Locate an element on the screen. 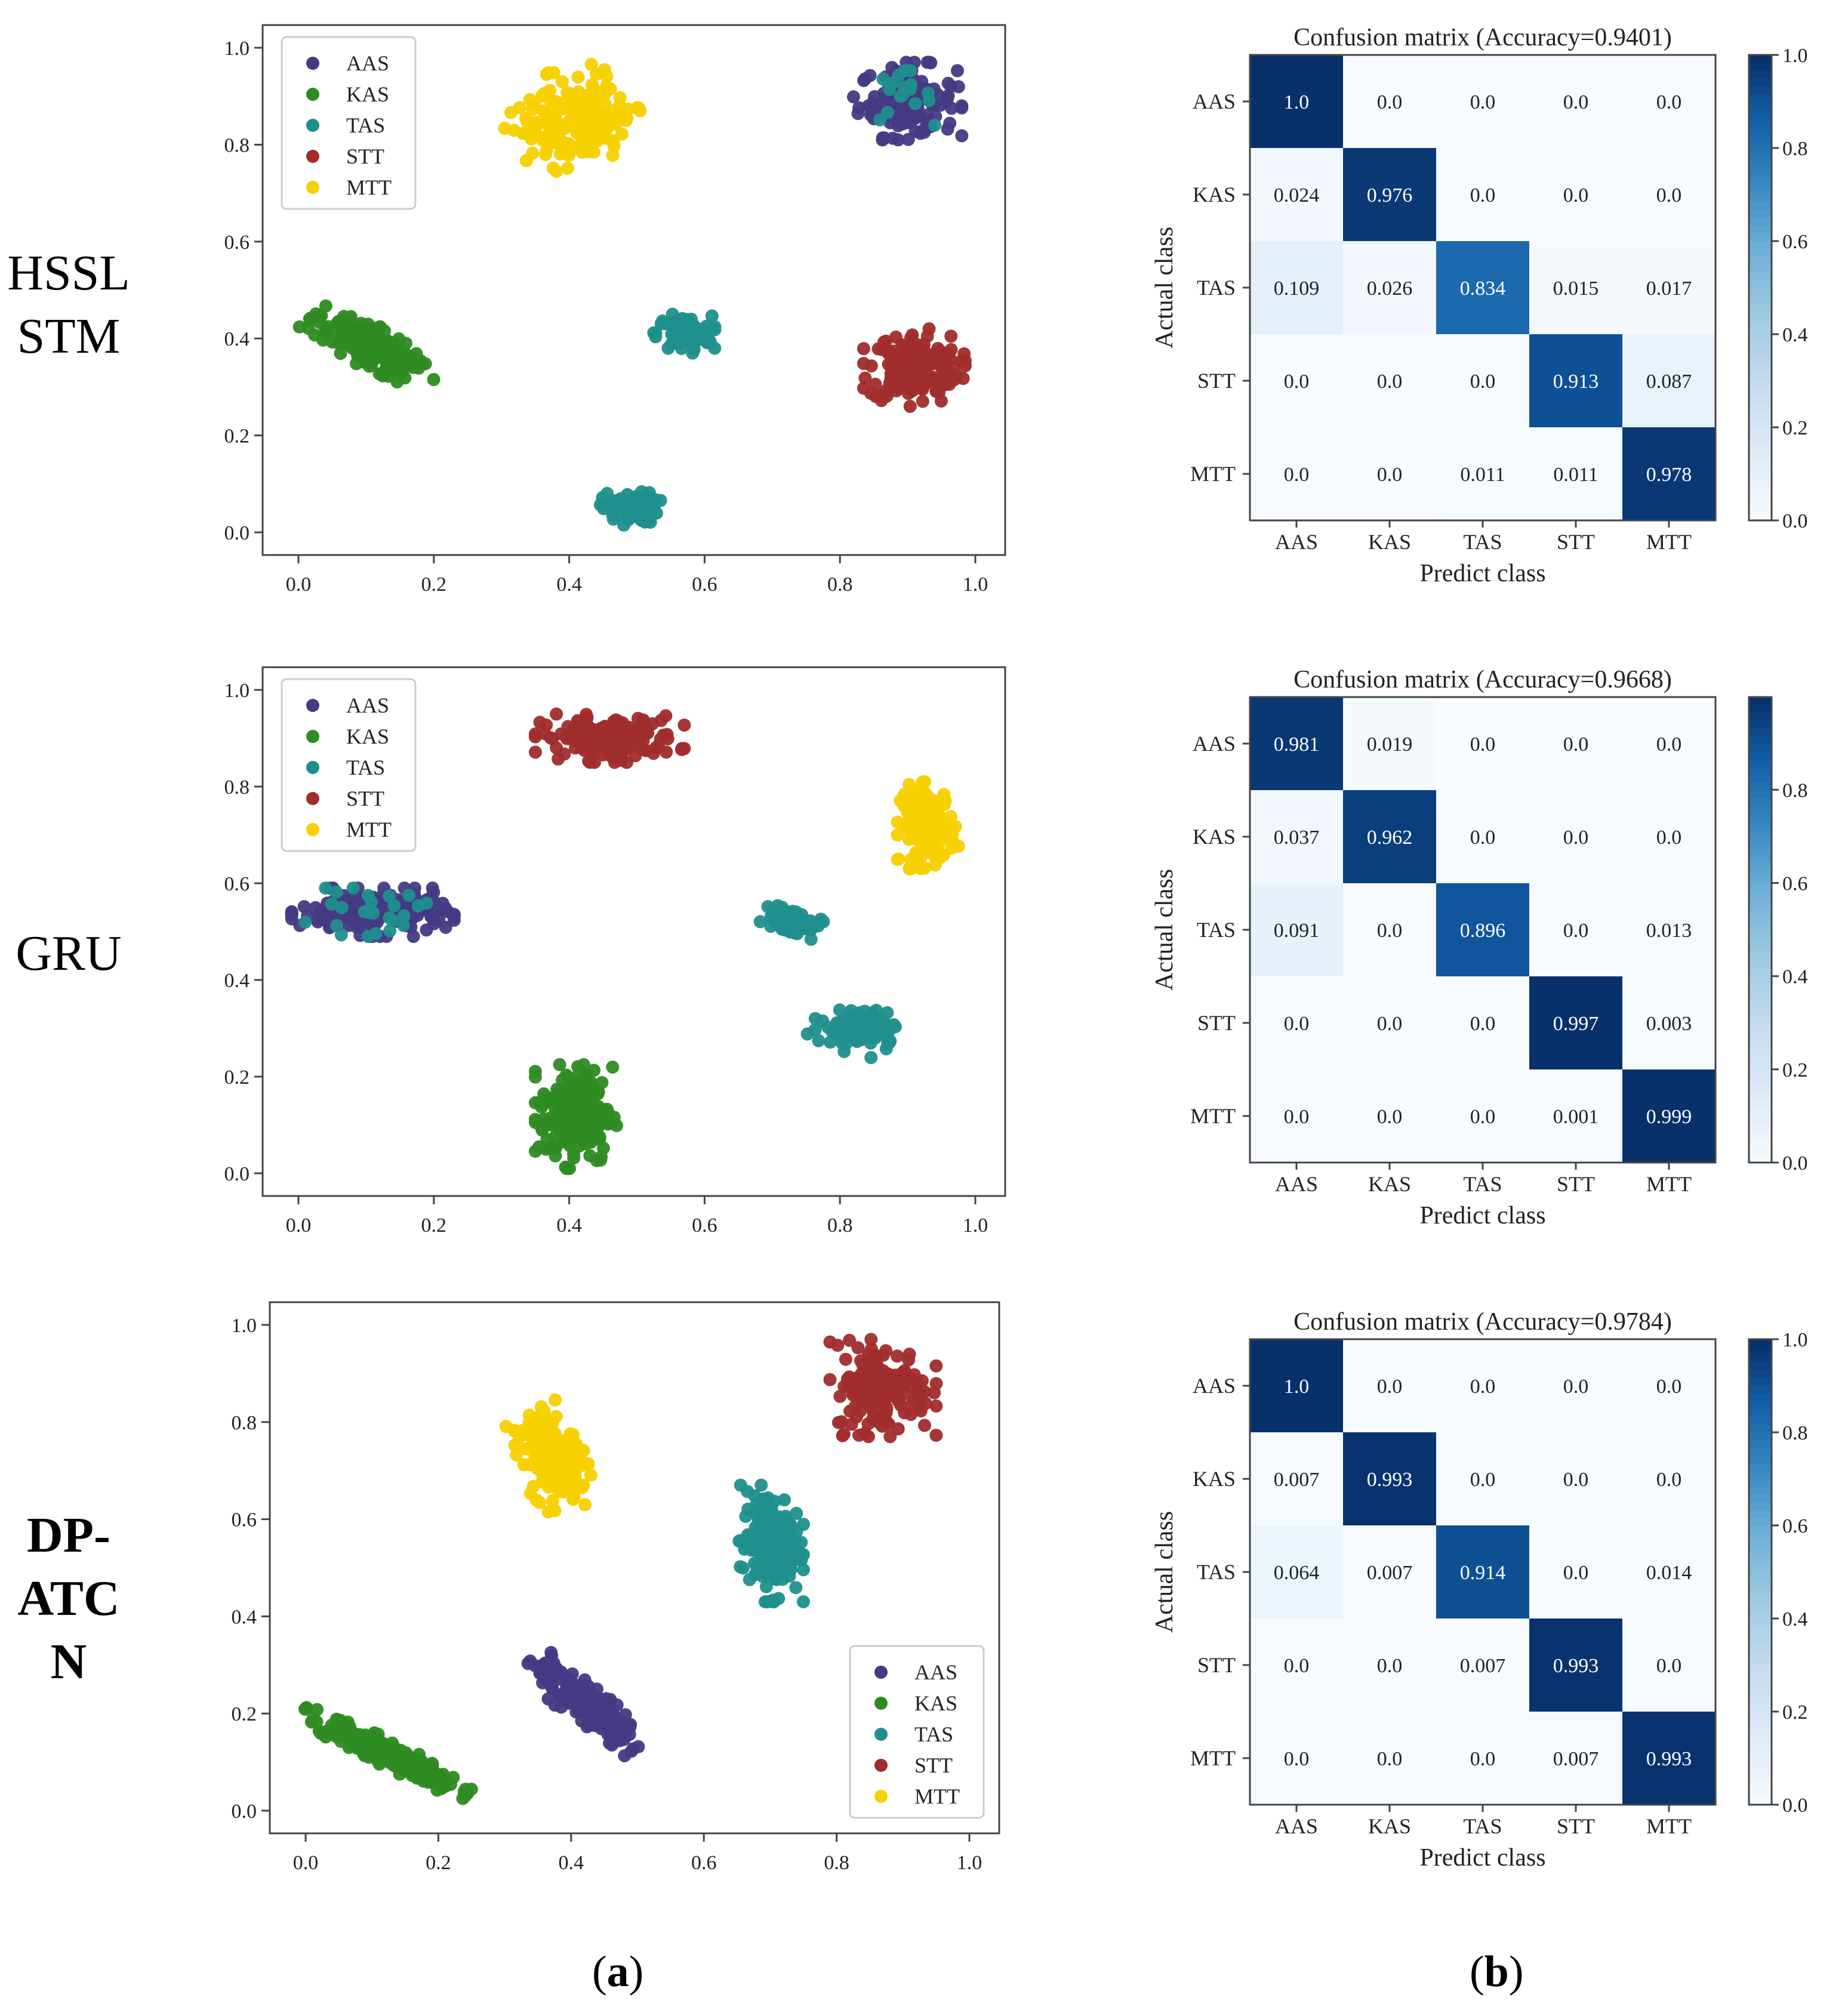 Image resolution: width=1848 pixels, height=2010 pixels. y-tick-label: 0.0 is located at coordinates (237, 1174).